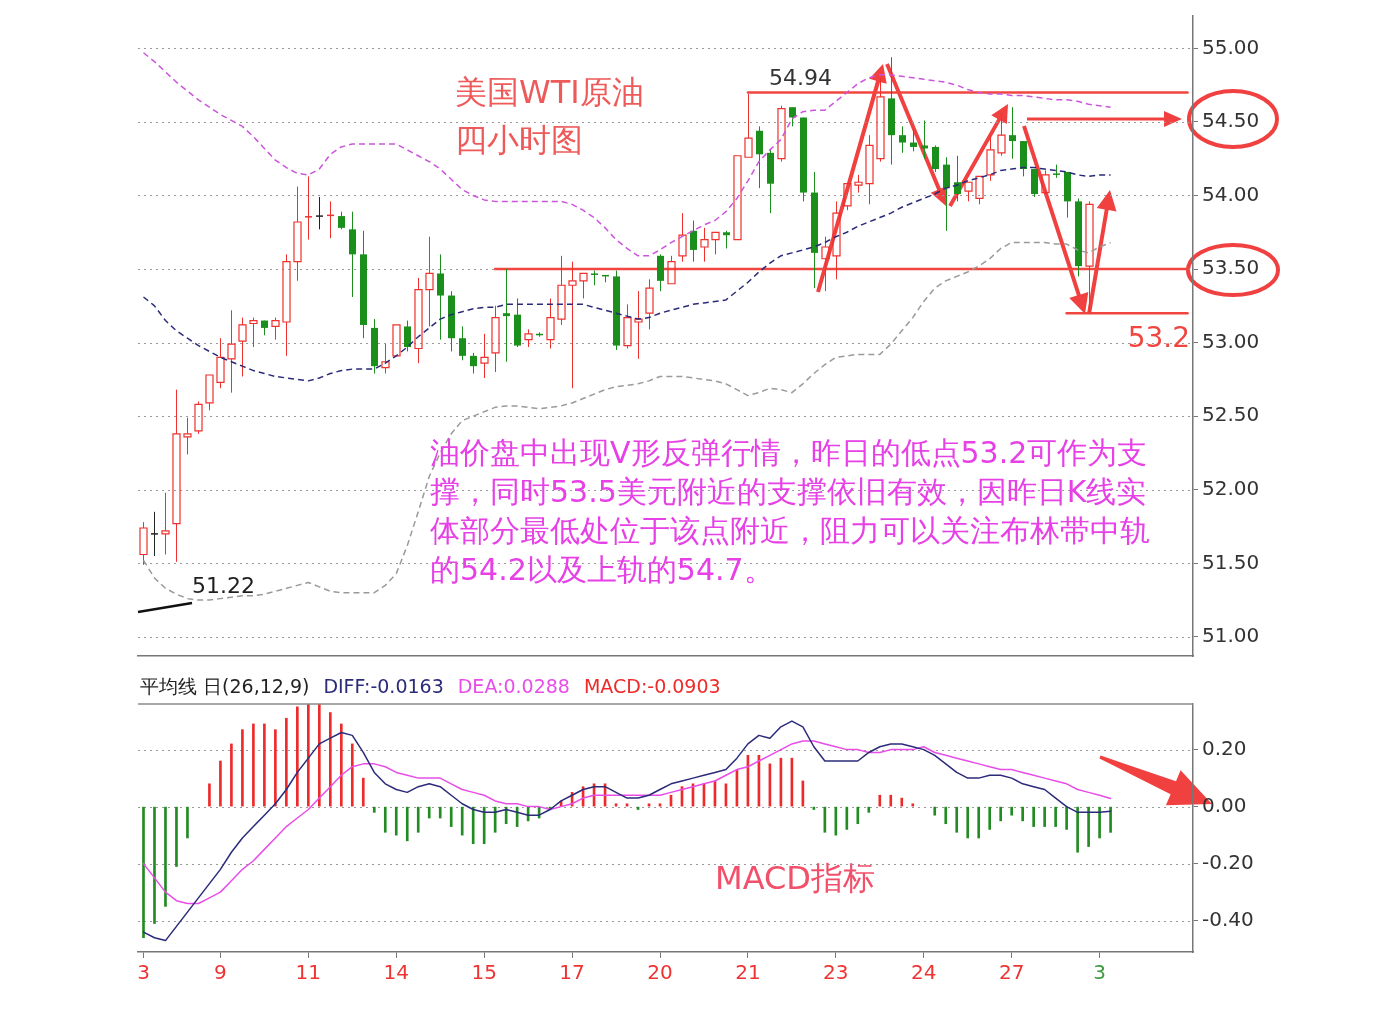  Describe the element at coordinates (1228, 861) in the screenshot. I see `y-tick-label: -0.20` at that location.